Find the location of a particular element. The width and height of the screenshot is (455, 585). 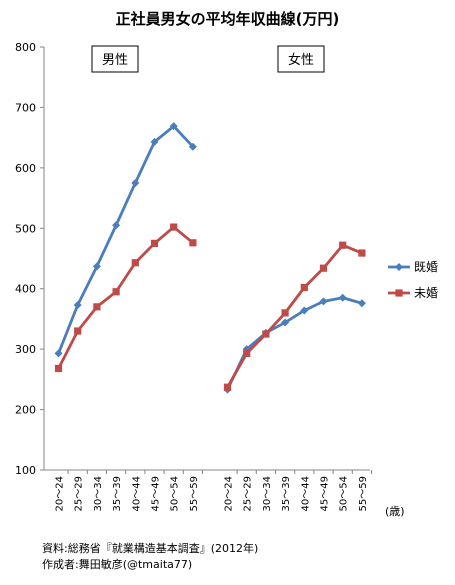

y-tick-label: 500 is located at coordinates (25, 228).